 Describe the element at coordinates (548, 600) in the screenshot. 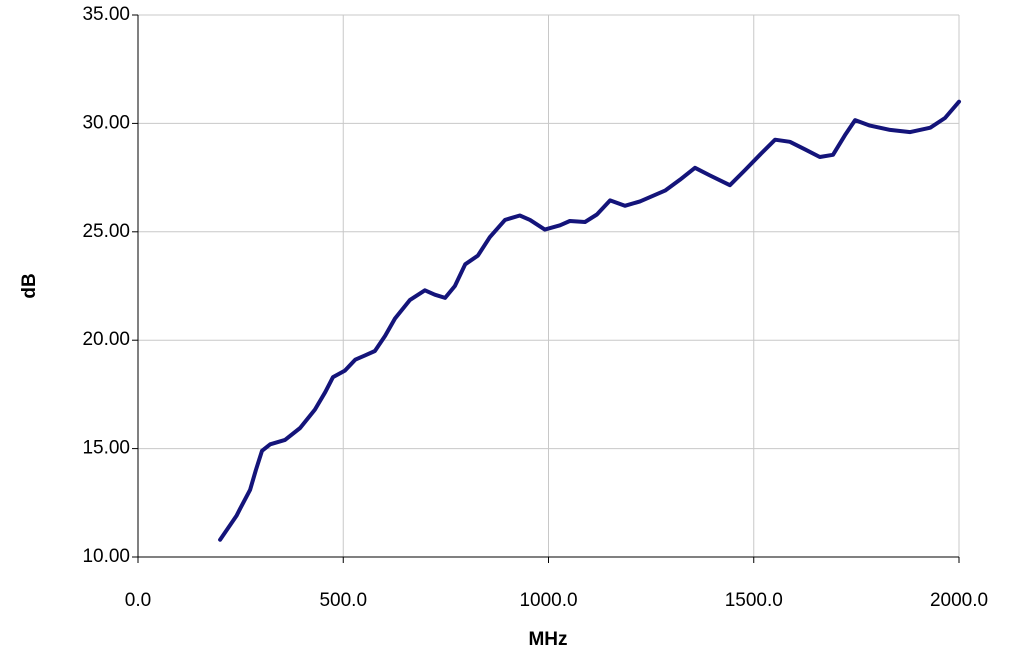

I see `x-tick-label: 1000.0` at that location.